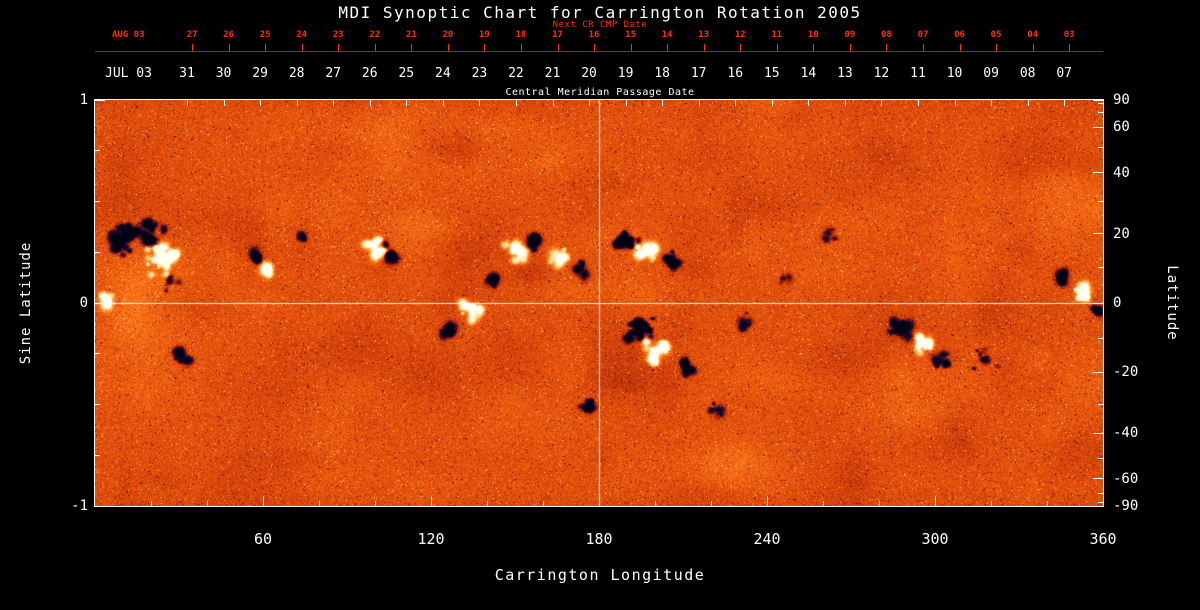 The width and height of the screenshot is (1200, 610). Describe the element at coordinates (667, 35) in the screenshot. I see `next-cr-day-label: 14` at that location.